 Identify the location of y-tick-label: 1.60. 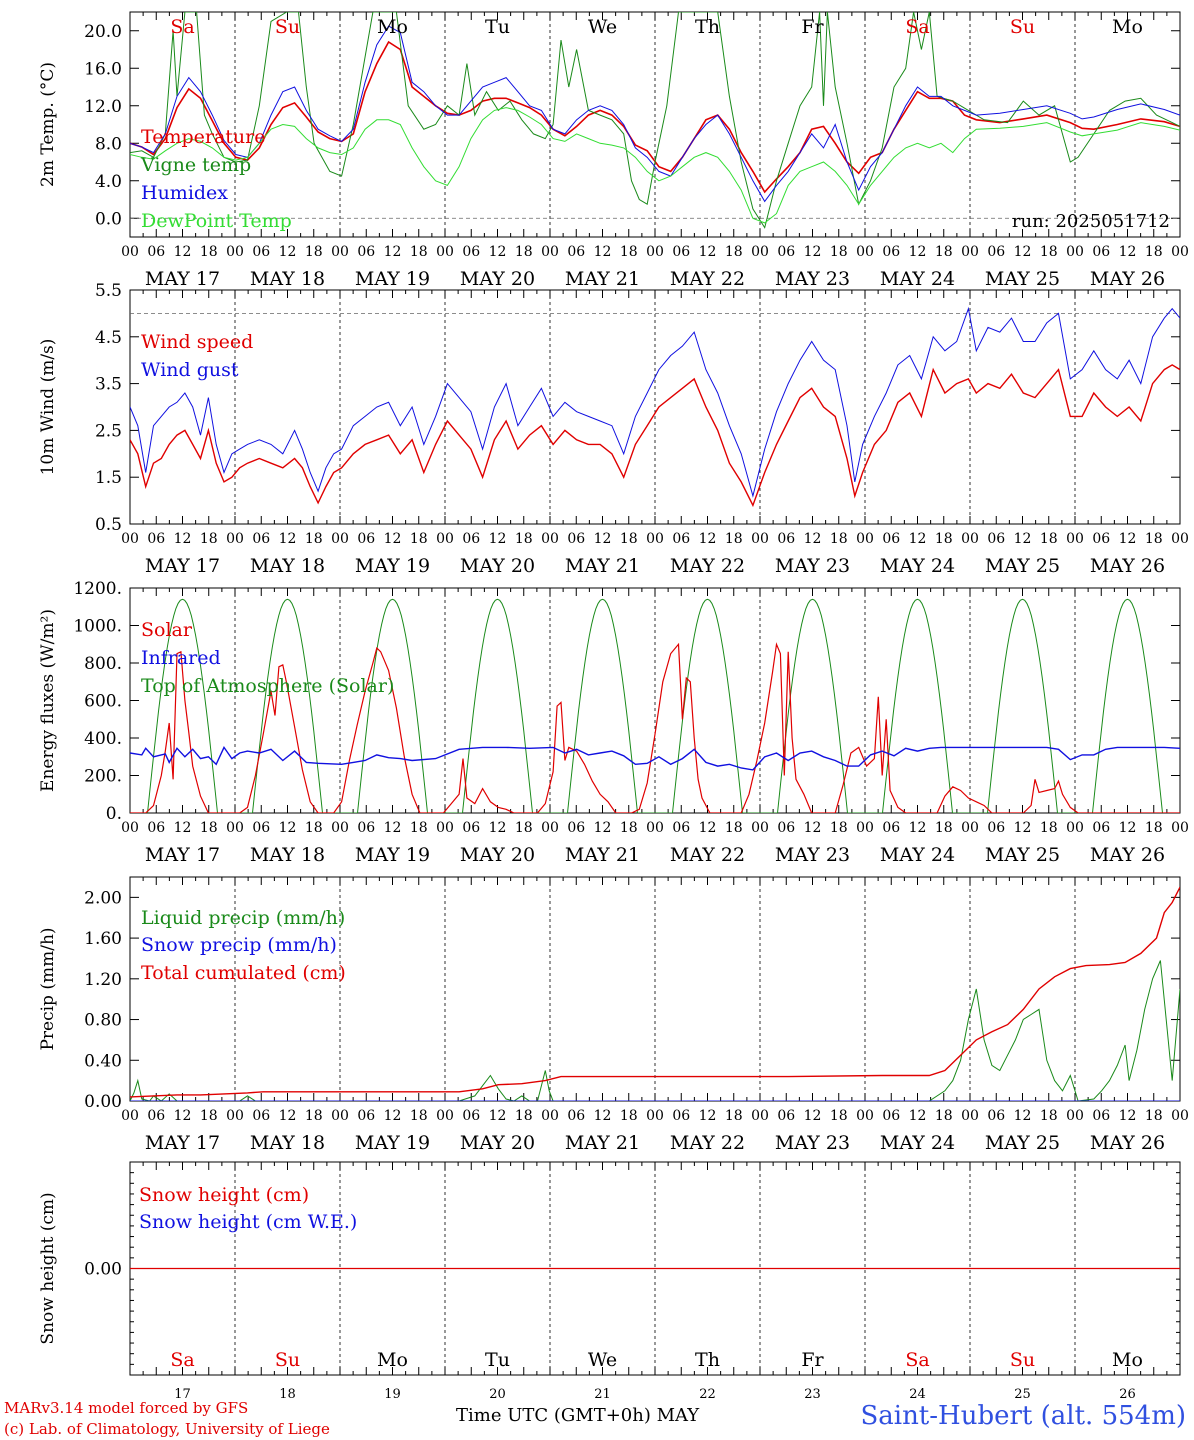
(103, 939).